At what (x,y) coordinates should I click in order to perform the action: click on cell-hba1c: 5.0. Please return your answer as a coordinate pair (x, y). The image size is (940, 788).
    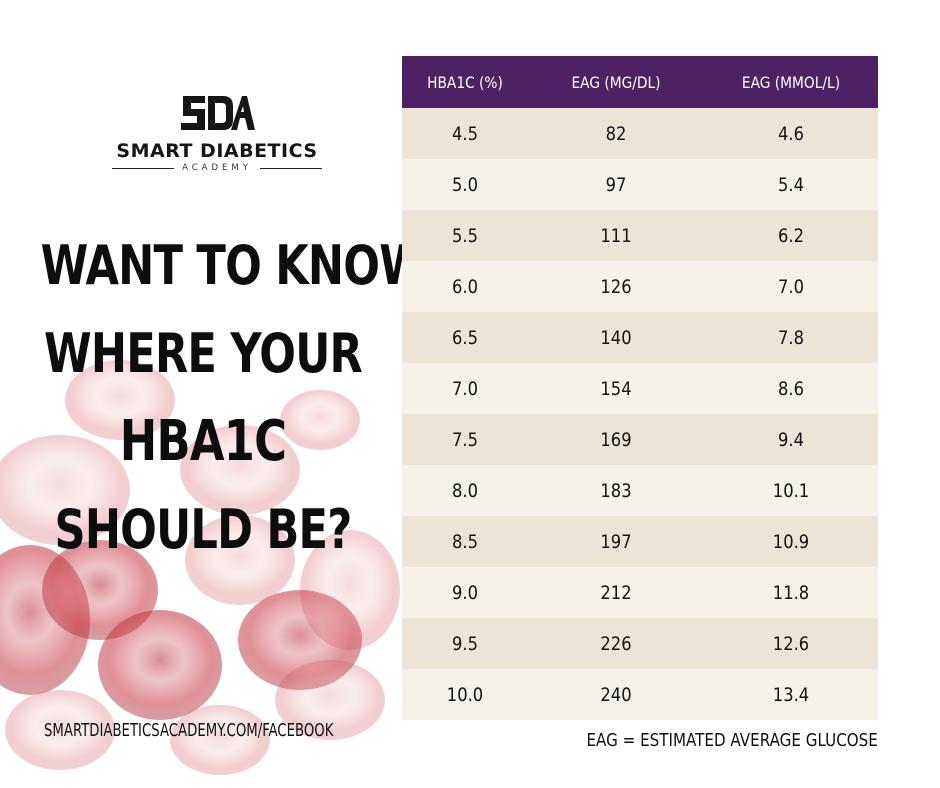
    Looking at the image, I should click on (465, 184).